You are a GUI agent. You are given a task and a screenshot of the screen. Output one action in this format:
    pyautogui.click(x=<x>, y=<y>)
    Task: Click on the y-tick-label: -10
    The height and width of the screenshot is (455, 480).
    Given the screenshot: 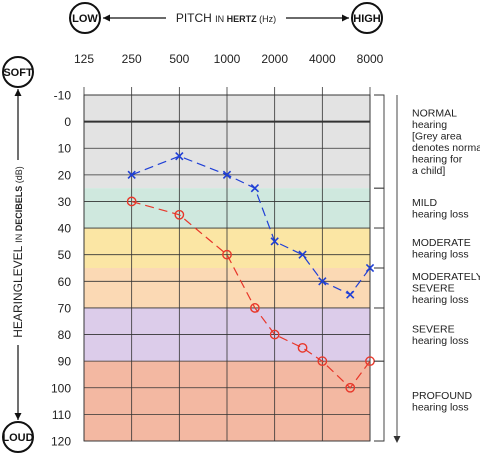 What is the action you would take?
    pyautogui.click(x=63, y=96)
    